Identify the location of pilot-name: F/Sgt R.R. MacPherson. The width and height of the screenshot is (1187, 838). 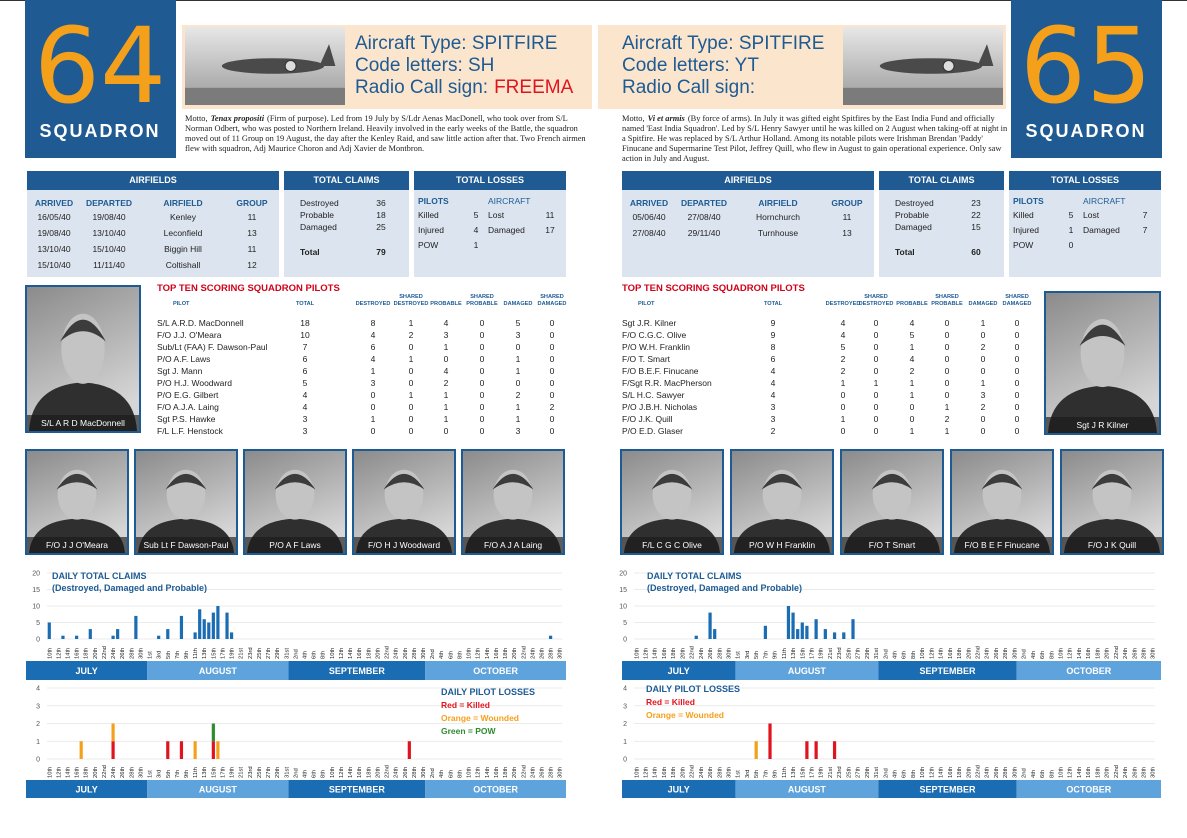
(667, 383).